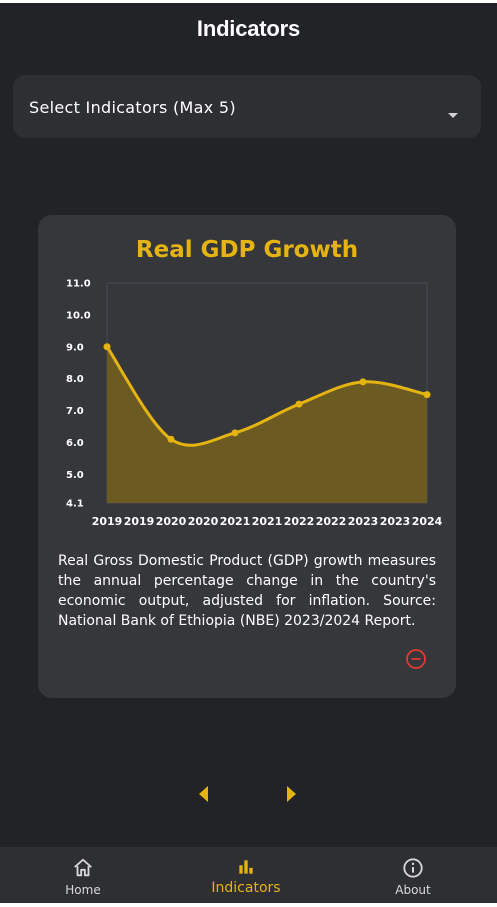 Image resolution: width=497 pixels, height=907 pixels. I want to click on y-tick-label: 4.1, so click(75, 504).